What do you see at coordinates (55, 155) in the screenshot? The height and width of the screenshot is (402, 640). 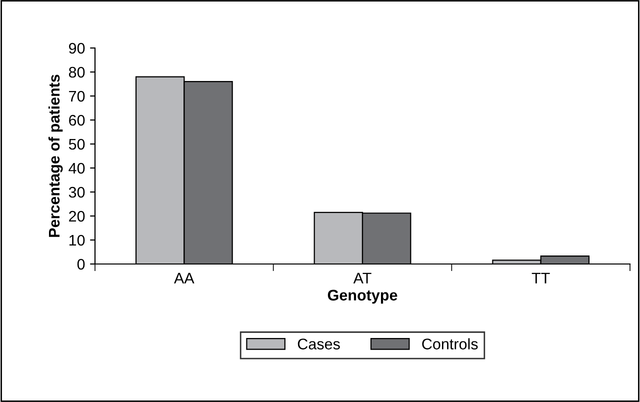 I see `y-axis-title: Percentage of patients` at bounding box center [55, 155].